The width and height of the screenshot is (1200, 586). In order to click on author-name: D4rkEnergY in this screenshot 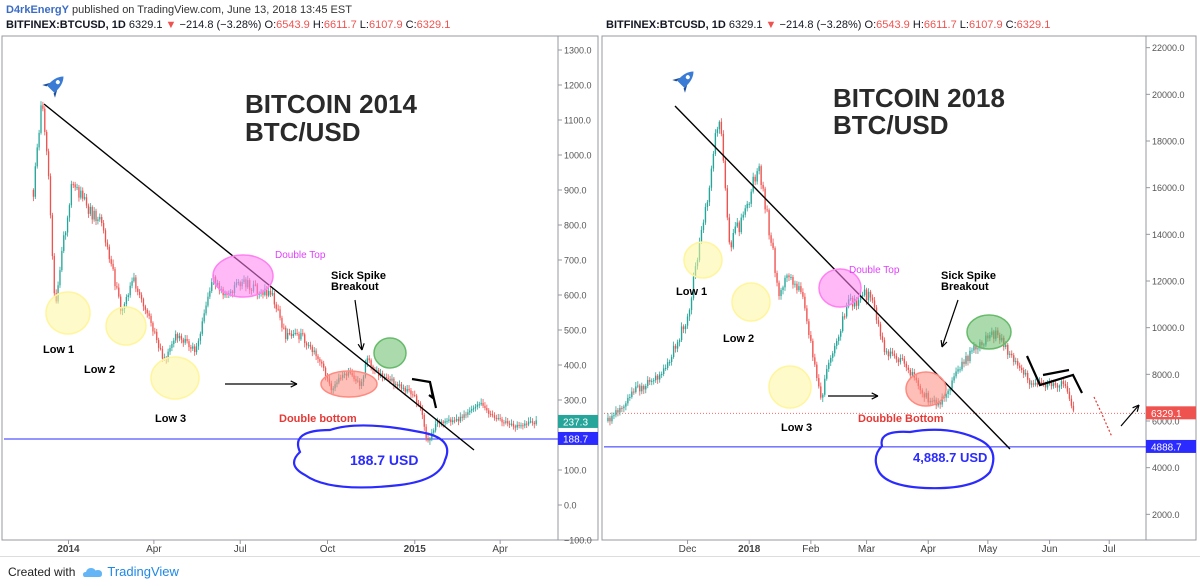, I will do `click(37, 10)`.